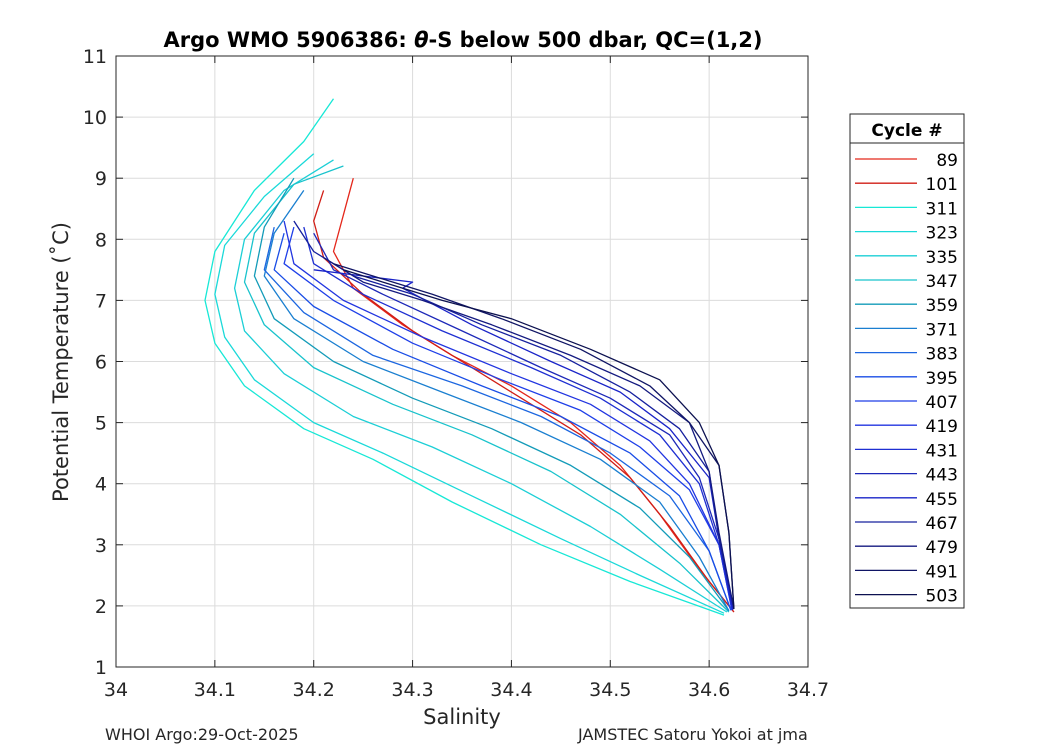 The width and height of the screenshot is (1050, 750). What do you see at coordinates (942, 209) in the screenshot?
I see `legend-label-cycle-311: 311` at bounding box center [942, 209].